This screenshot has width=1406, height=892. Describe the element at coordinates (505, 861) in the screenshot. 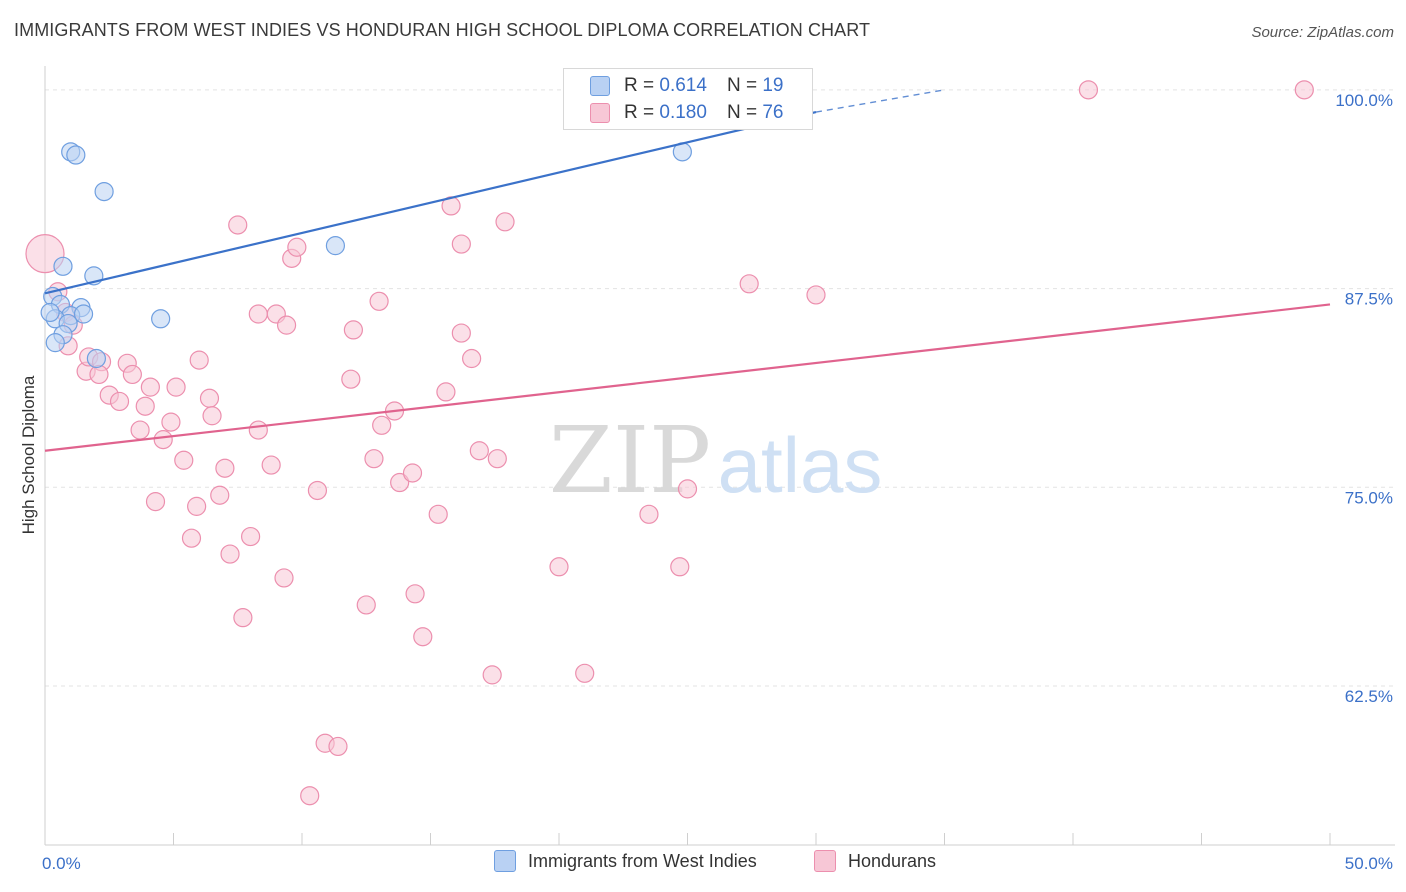

I see `legend-swatch-west-indies` at that location.